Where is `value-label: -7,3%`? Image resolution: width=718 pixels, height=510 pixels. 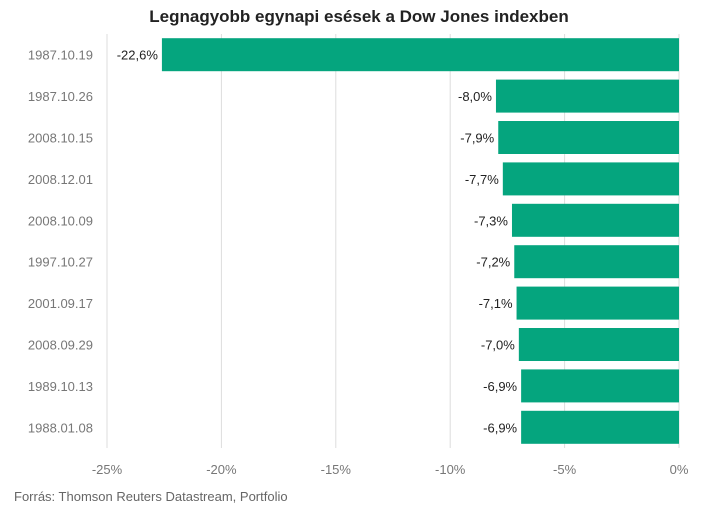 value-label: -7,3% is located at coordinates (491, 220).